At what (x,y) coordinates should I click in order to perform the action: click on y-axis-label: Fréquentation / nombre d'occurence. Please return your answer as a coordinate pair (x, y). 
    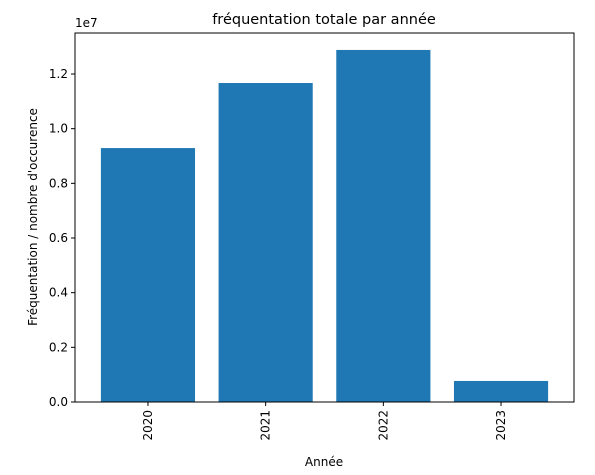
    Looking at the image, I should click on (33, 217).